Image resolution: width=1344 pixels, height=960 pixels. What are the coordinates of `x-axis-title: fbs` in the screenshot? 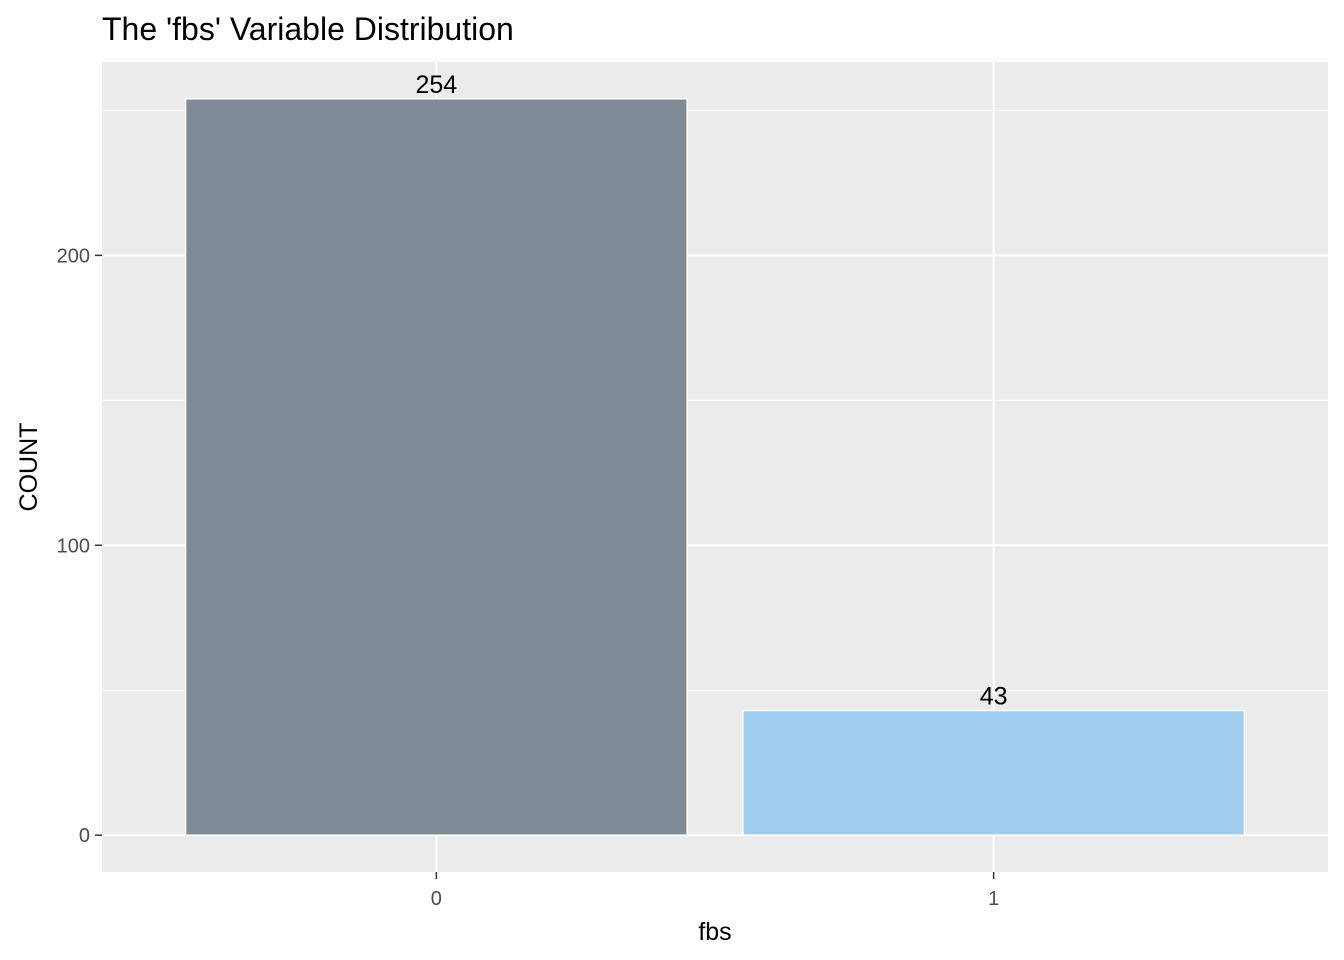 It's located at (714, 932).